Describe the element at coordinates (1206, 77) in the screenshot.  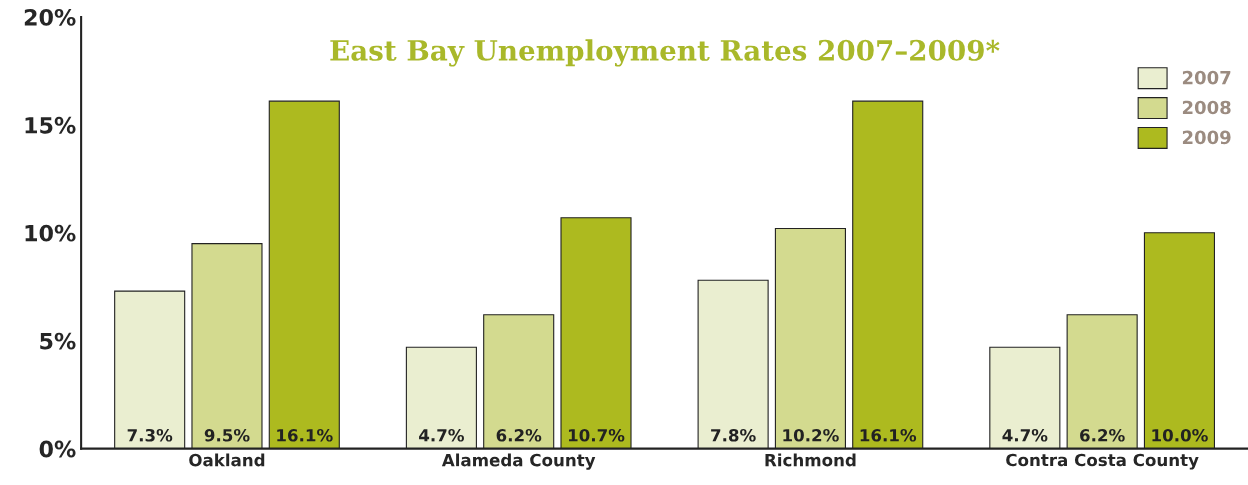
I see `legend-label: 2007` at that location.